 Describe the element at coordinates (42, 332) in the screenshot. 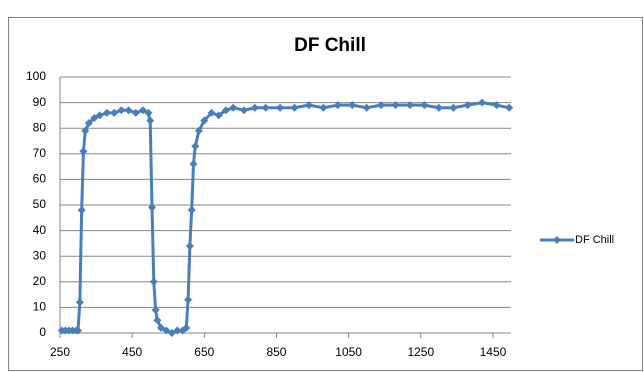

I see `y-tick-label: 0` at that location.